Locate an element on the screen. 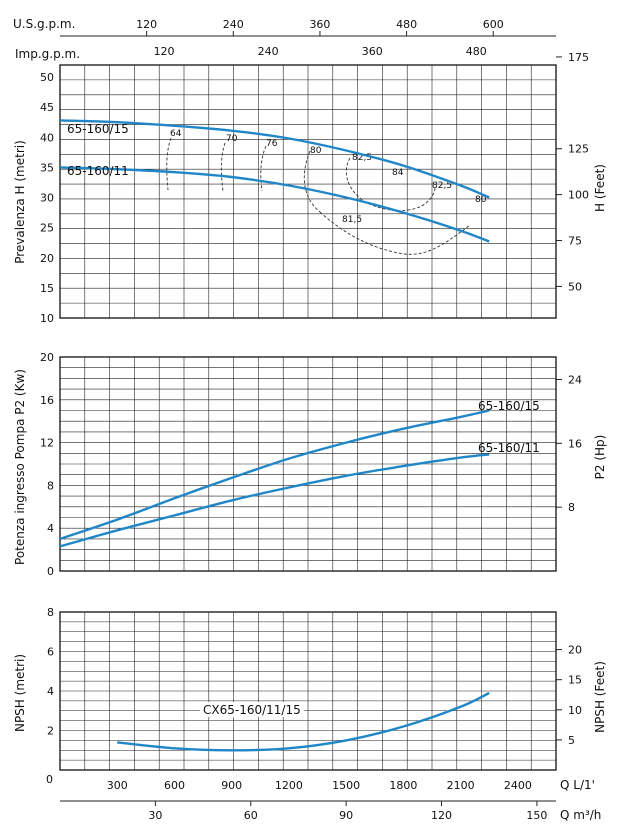 This screenshot has height=831, width=629. us-gpm-ticks: 120 240 360 480 600 is located at coordinates (320, 27).